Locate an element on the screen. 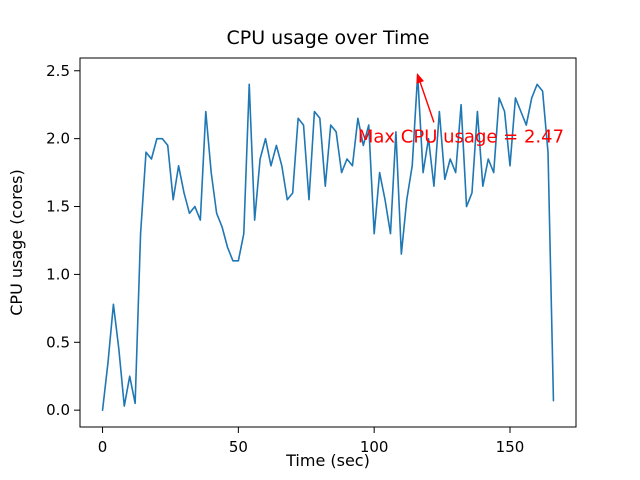 The width and height of the screenshot is (640, 480). chart-title: CPU usage over Time is located at coordinates (328, 38).